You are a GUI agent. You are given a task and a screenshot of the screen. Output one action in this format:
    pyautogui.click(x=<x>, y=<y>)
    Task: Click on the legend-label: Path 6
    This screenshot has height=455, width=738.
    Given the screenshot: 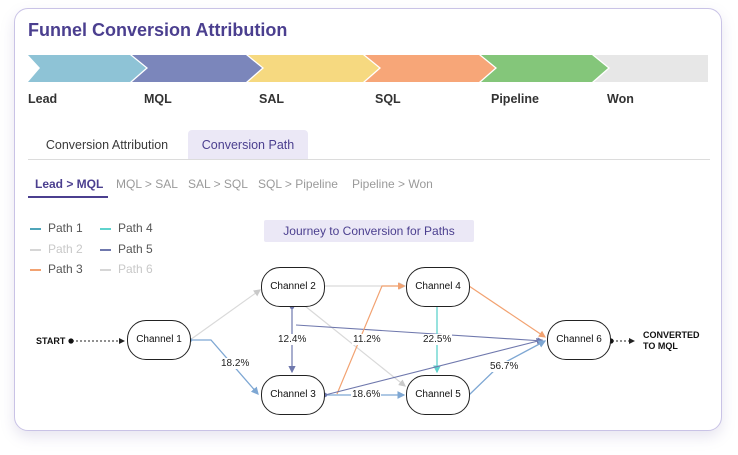 What is the action you would take?
    pyautogui.click(x=135, y=269)
    